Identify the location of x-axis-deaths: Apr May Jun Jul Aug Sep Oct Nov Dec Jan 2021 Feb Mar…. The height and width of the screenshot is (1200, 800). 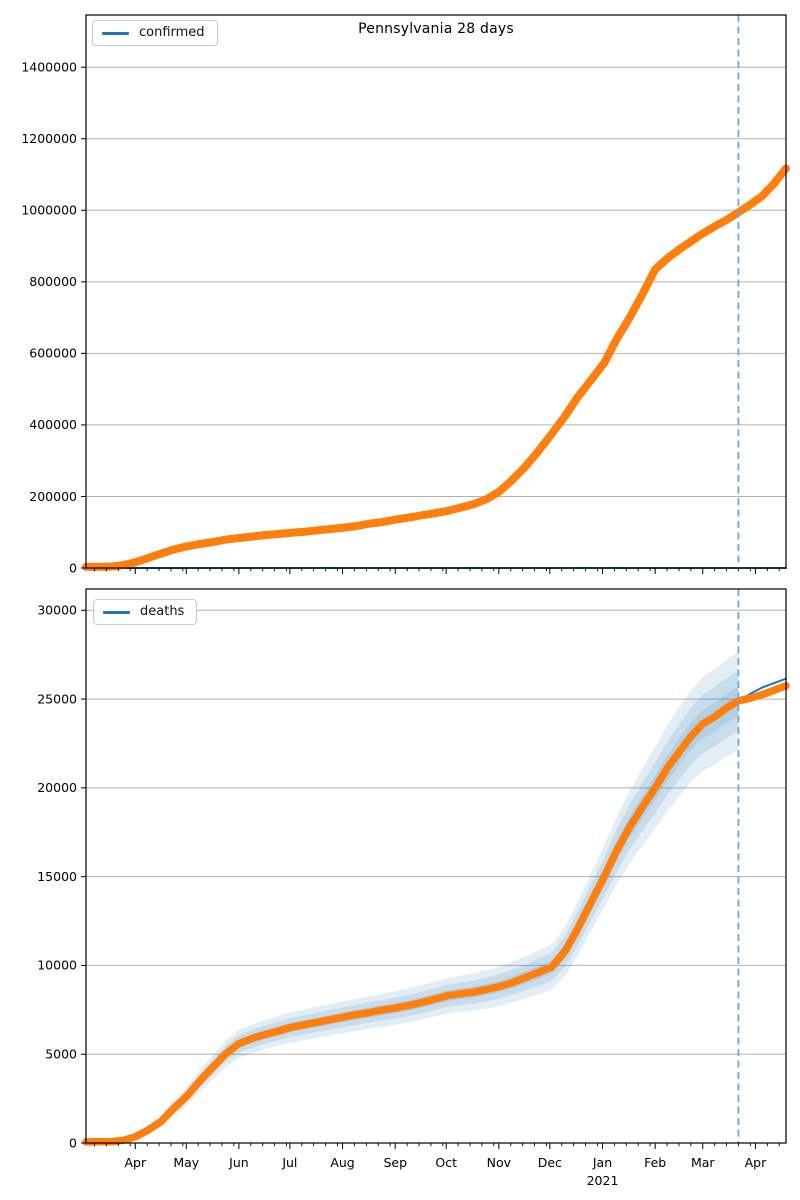
(437, 1165).